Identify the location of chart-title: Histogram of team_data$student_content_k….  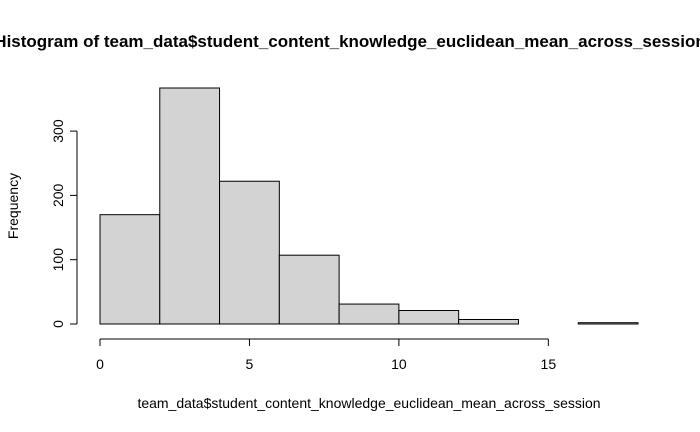
(350, 41).